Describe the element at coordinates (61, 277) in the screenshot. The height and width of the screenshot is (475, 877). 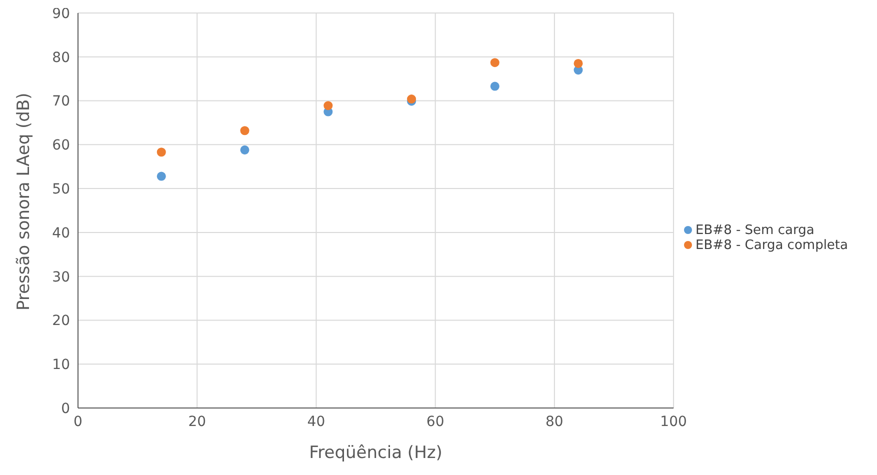
I see `y-tick-label: 30` at that location.